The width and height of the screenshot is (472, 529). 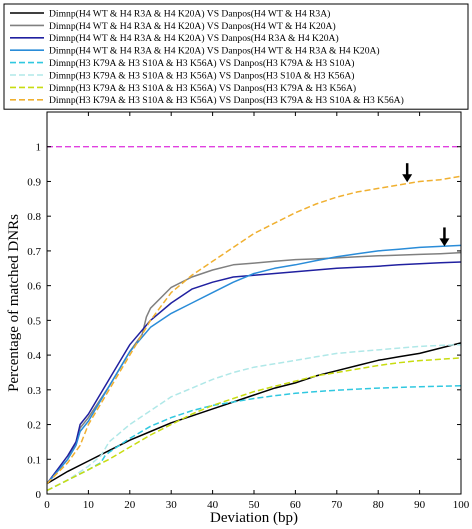 What do you see at coordinates (379, 505) in the screenshot?
I see `x-tick-label: 80` at bounding box center [379, 505].